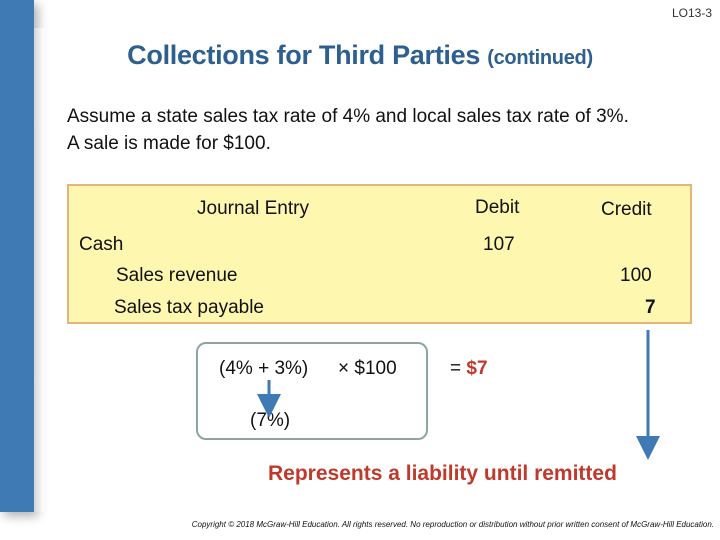 This screenshot has height=540, width=720. I want to click on row-account-cash: Cash, so click(101, 244).